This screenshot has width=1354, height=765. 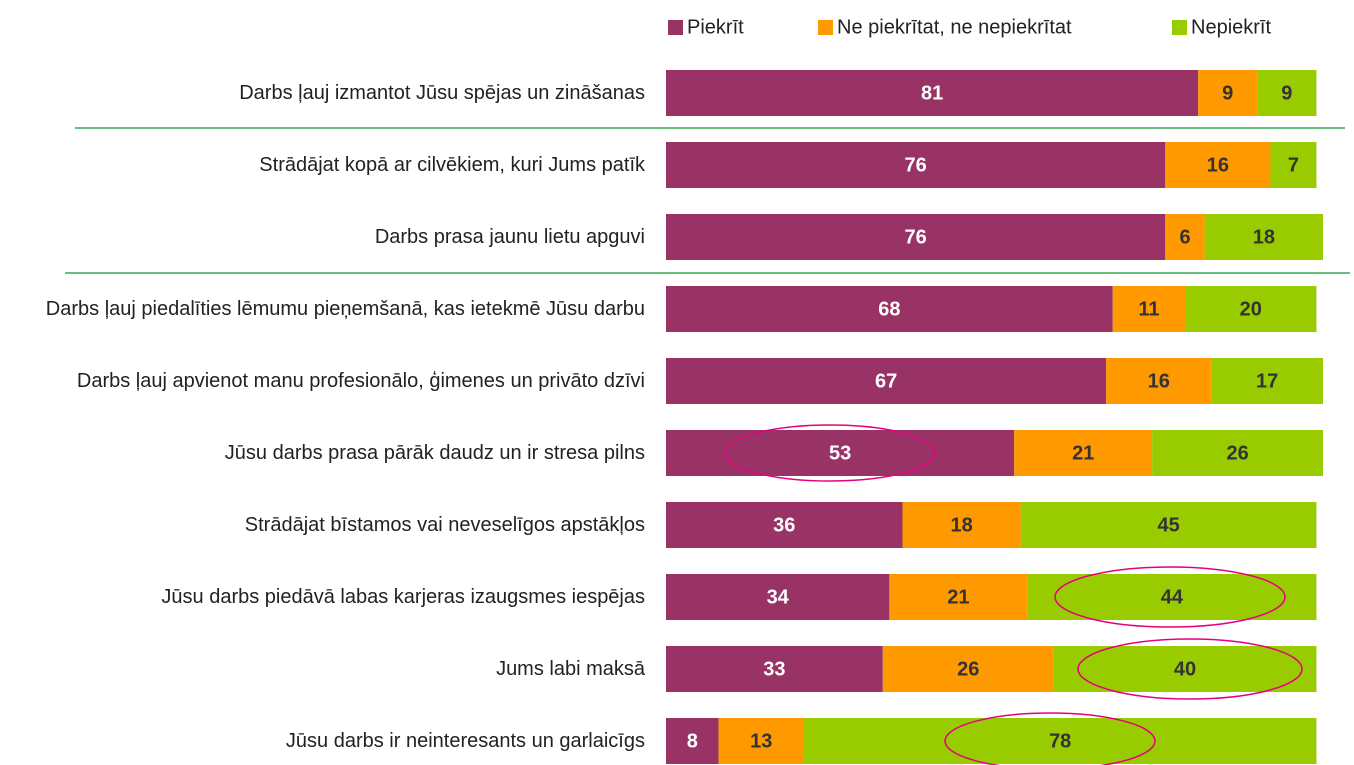 I want to click on value-label: 78, so click(x=1060, y=741).